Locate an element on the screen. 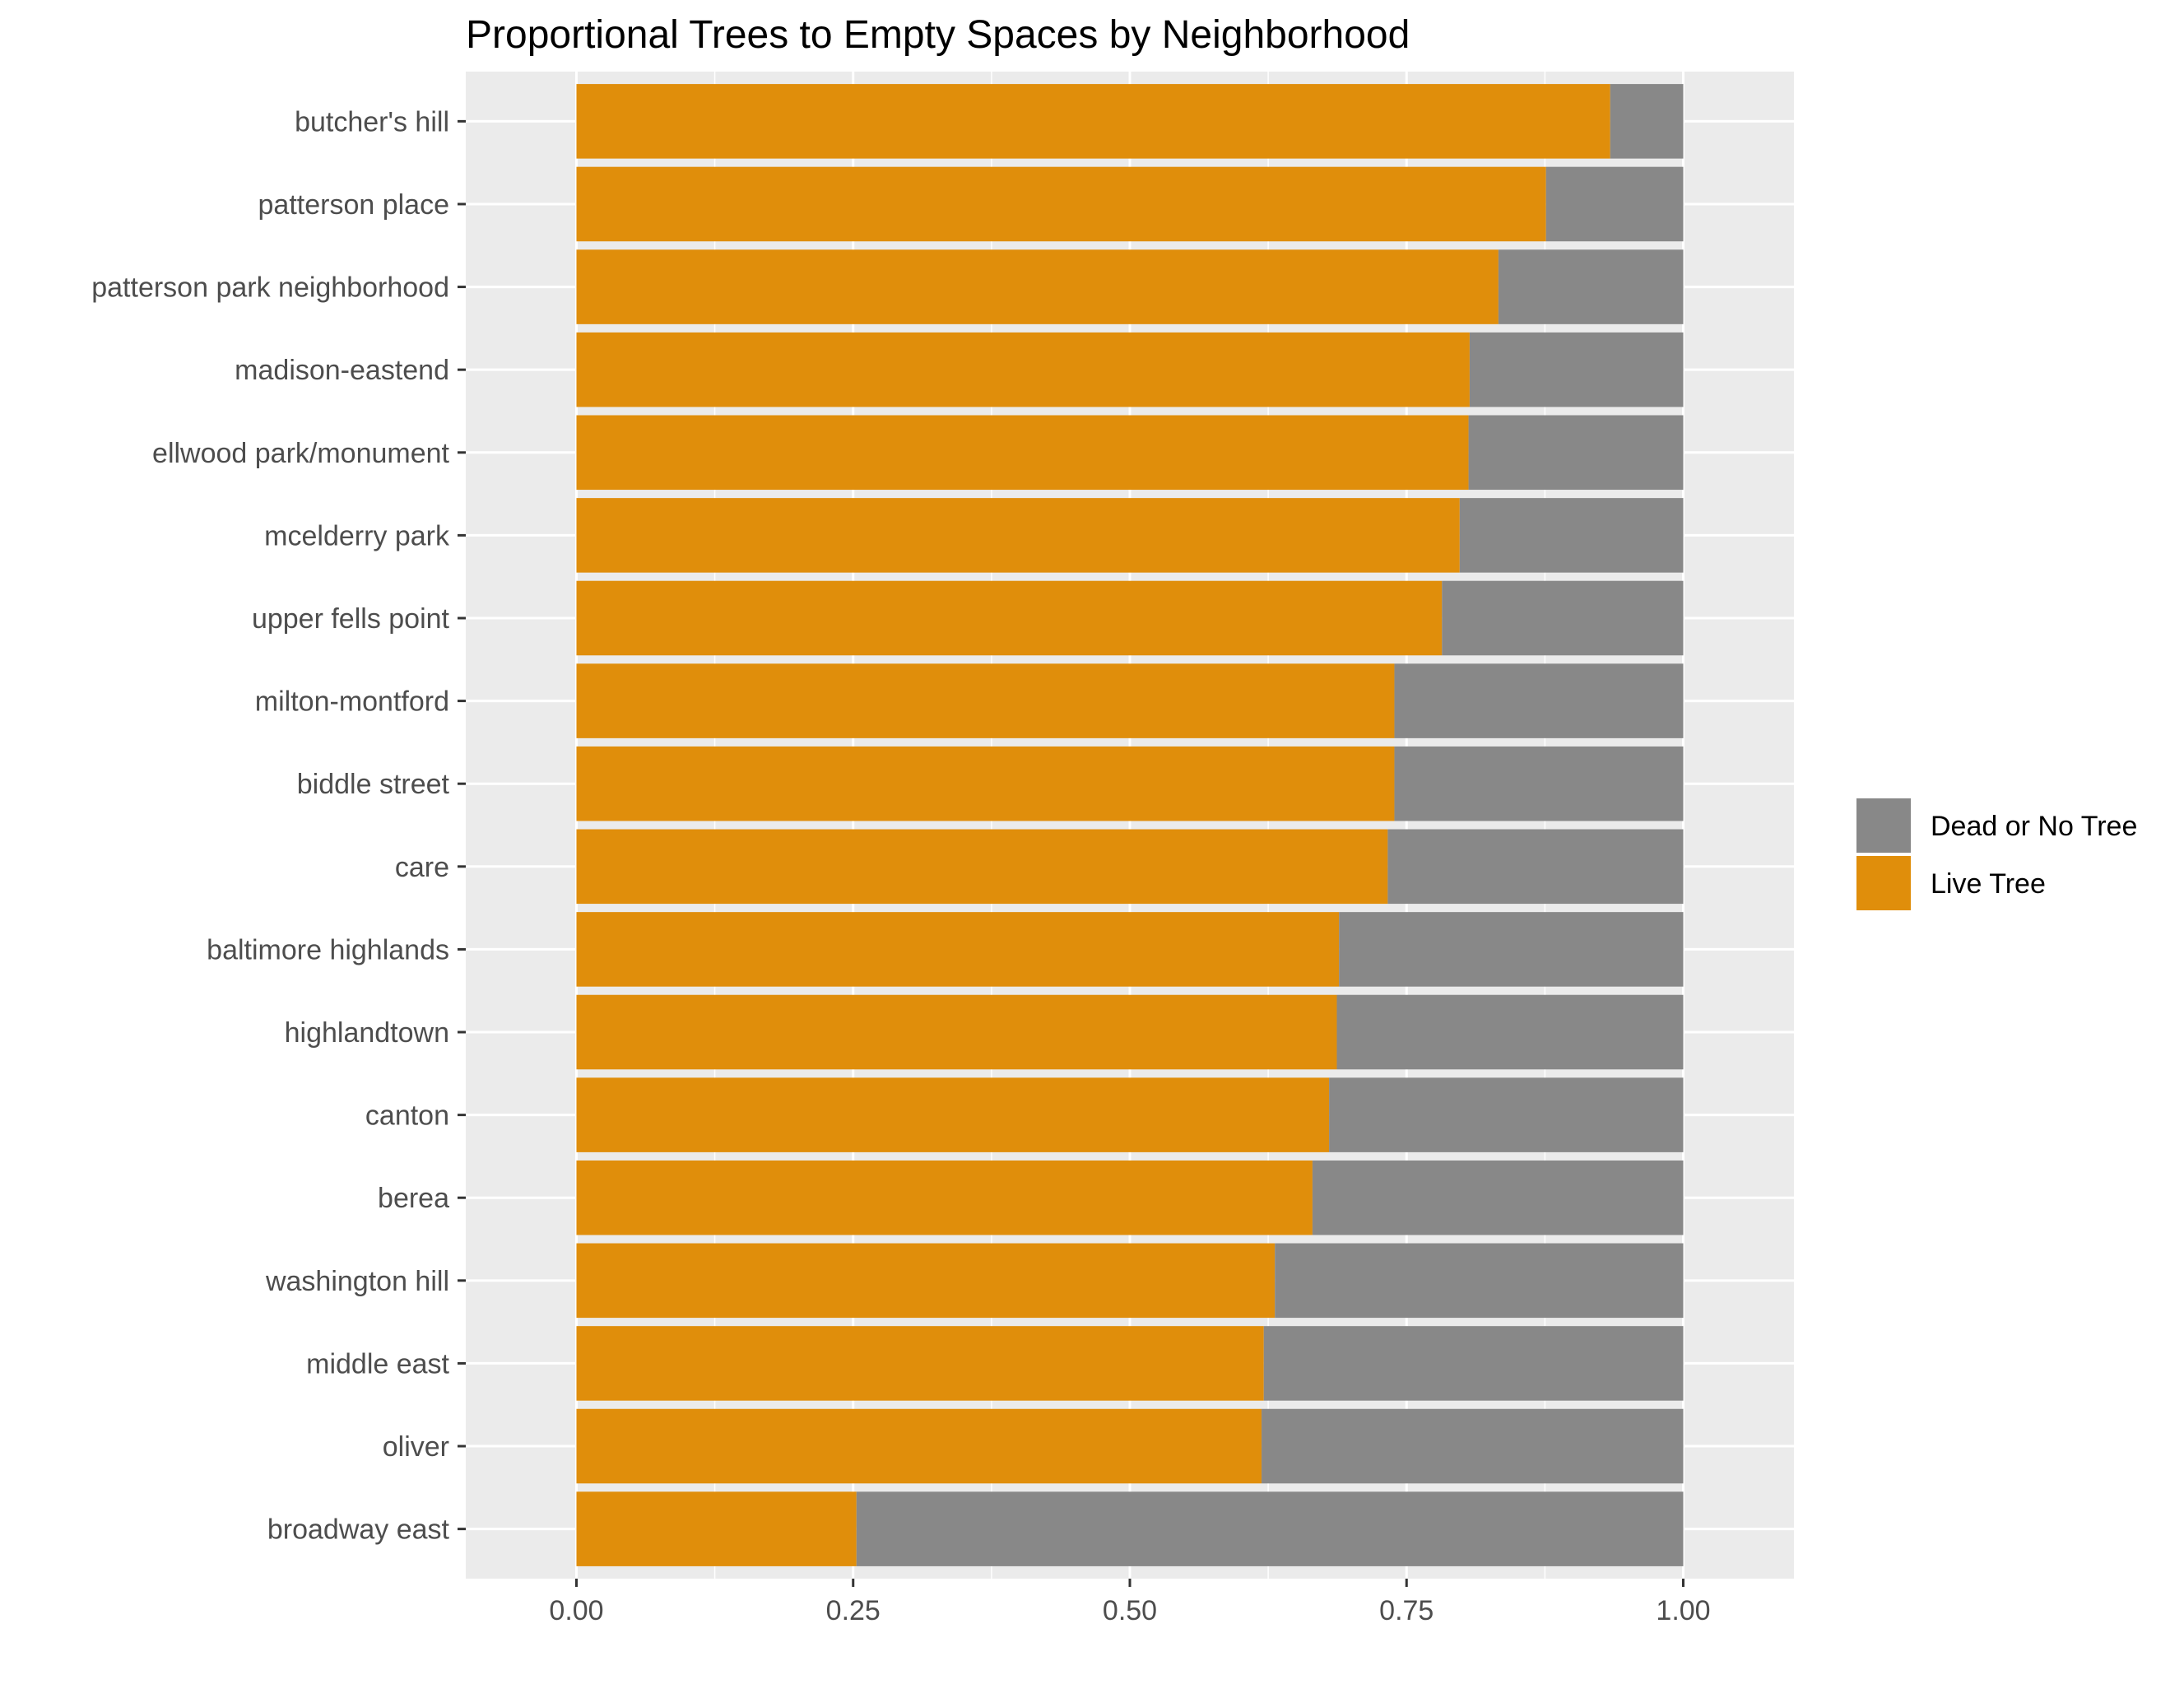  y-tick-label: berea is located at coordinates (413, 1198).